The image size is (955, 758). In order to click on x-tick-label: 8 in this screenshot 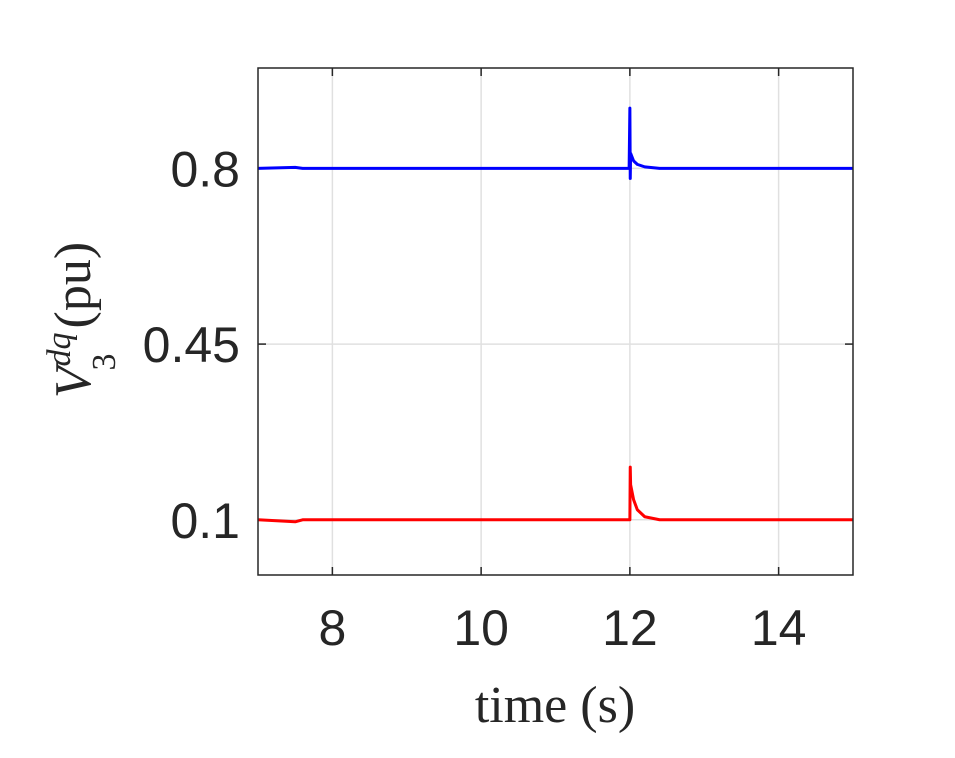, I will do `click(332, 628)`.